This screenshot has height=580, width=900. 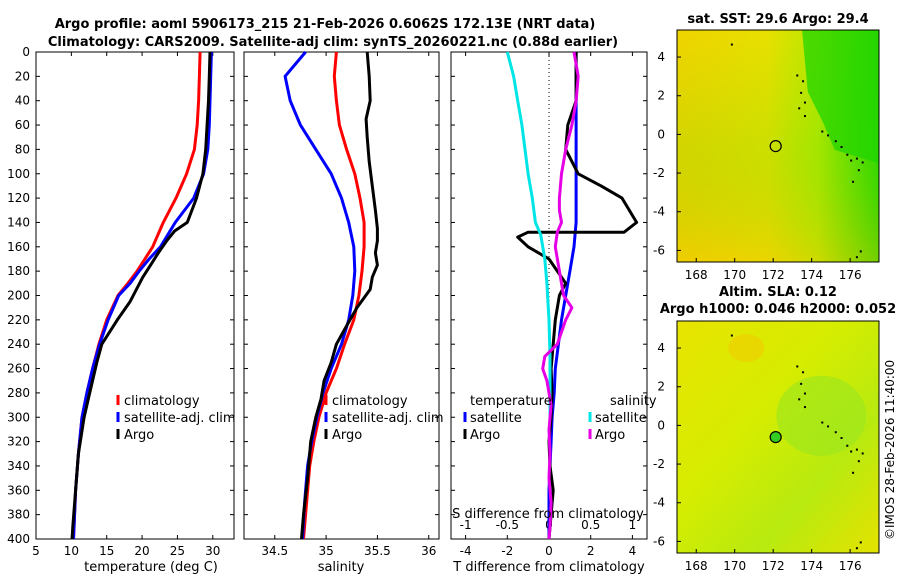 What do you see at coordinates (141, 295) in the screenshot?
I see `series-line-argo` at bounding box center [141, 295].